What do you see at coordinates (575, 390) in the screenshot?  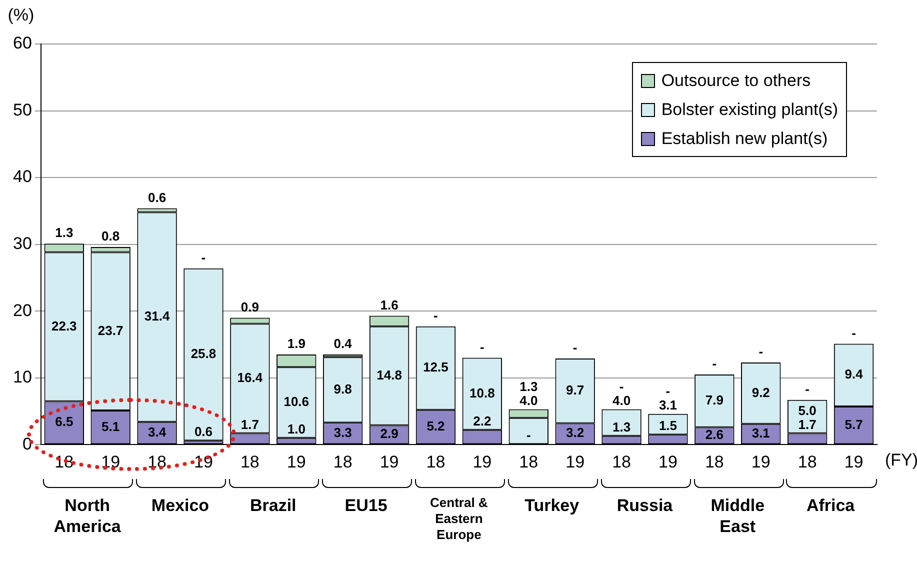 I see `data-label: 9.7` at bounding box center [575, 390].